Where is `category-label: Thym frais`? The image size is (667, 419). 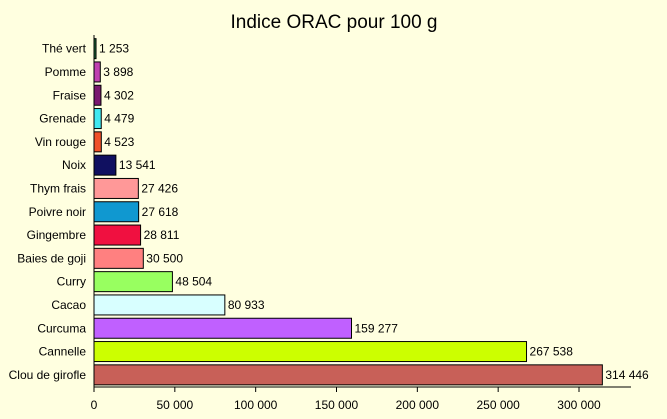
category-label: Thym frais is located at coordinates (58, 188).